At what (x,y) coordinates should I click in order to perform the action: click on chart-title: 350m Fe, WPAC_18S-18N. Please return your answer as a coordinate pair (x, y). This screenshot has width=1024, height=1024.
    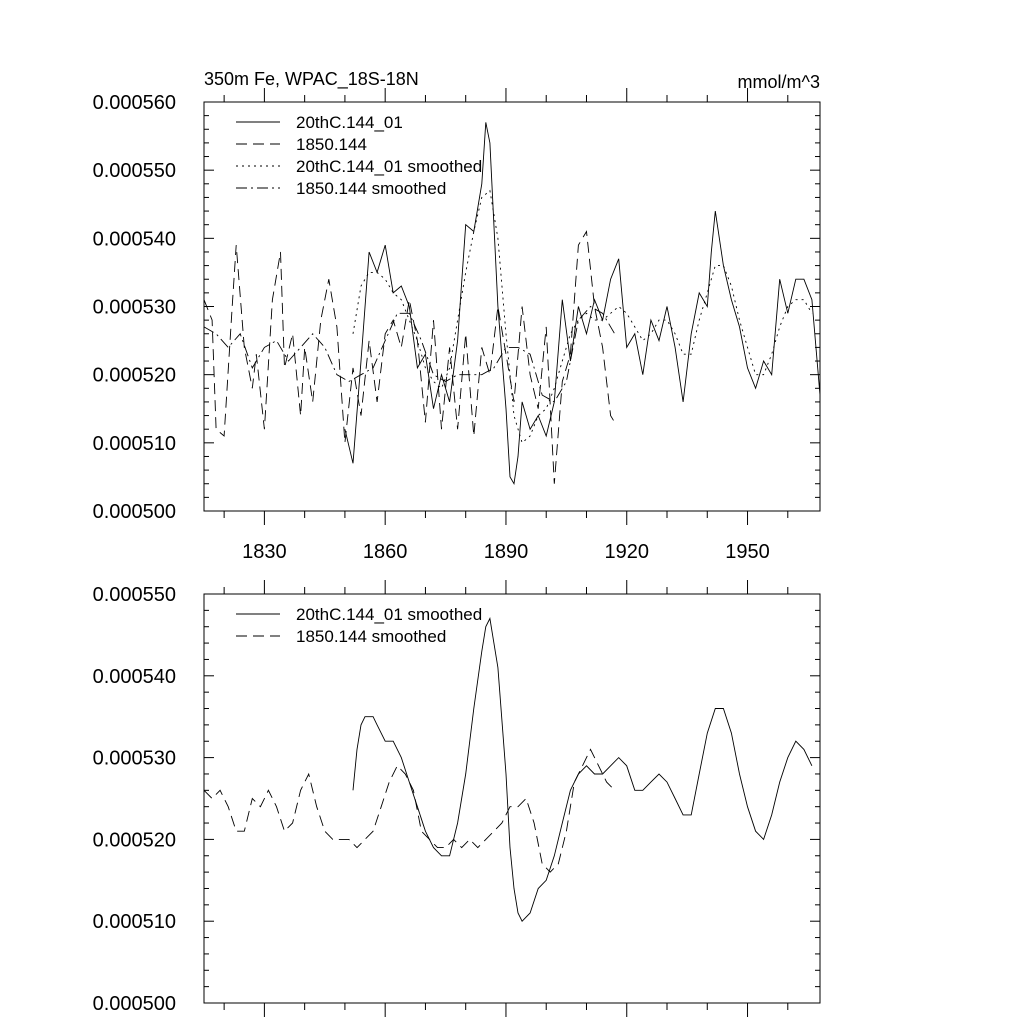
    Looking at the image, I should click on (311, 79).